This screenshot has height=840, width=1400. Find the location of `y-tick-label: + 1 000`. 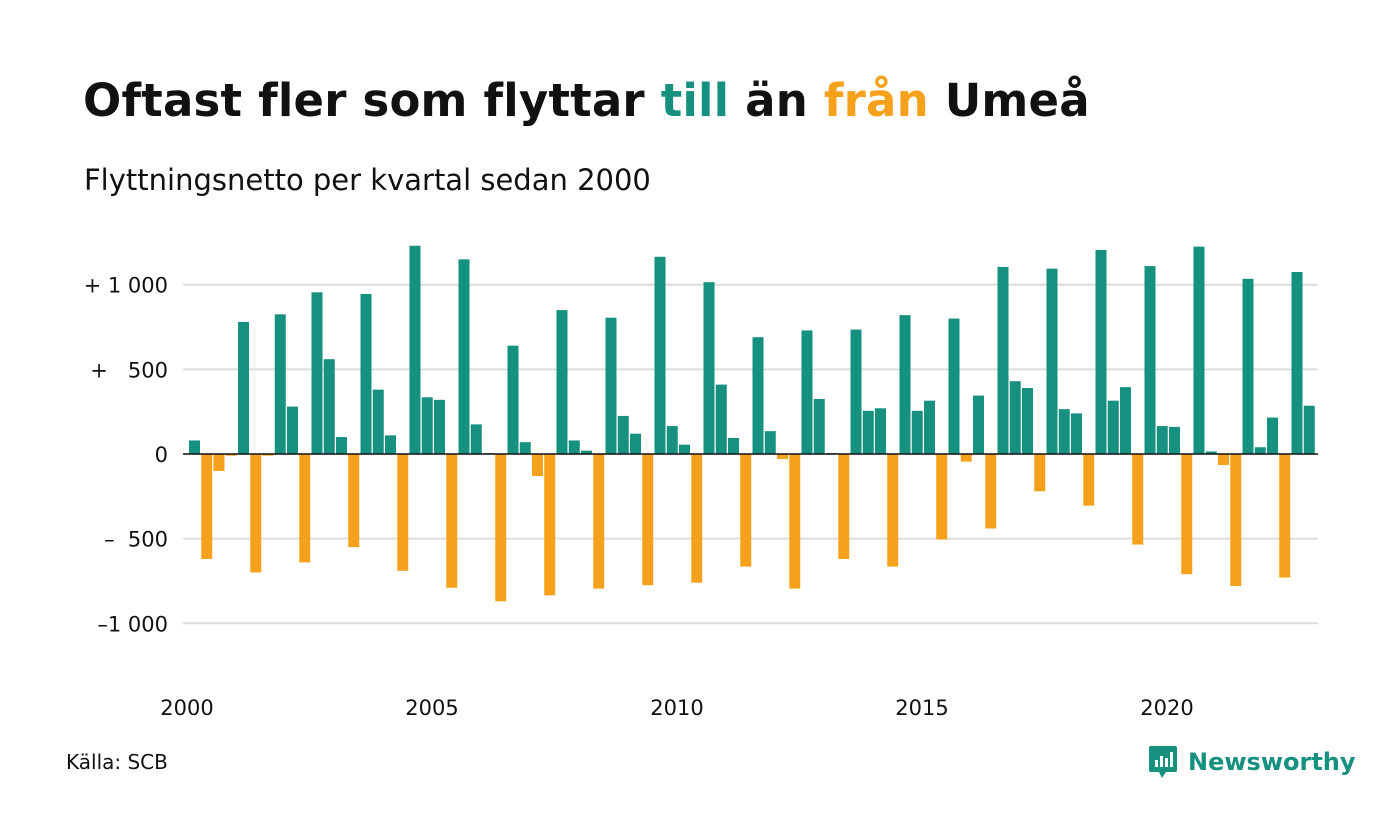

y-tick-label: + 1 000 is located at coordinates (126, 286).